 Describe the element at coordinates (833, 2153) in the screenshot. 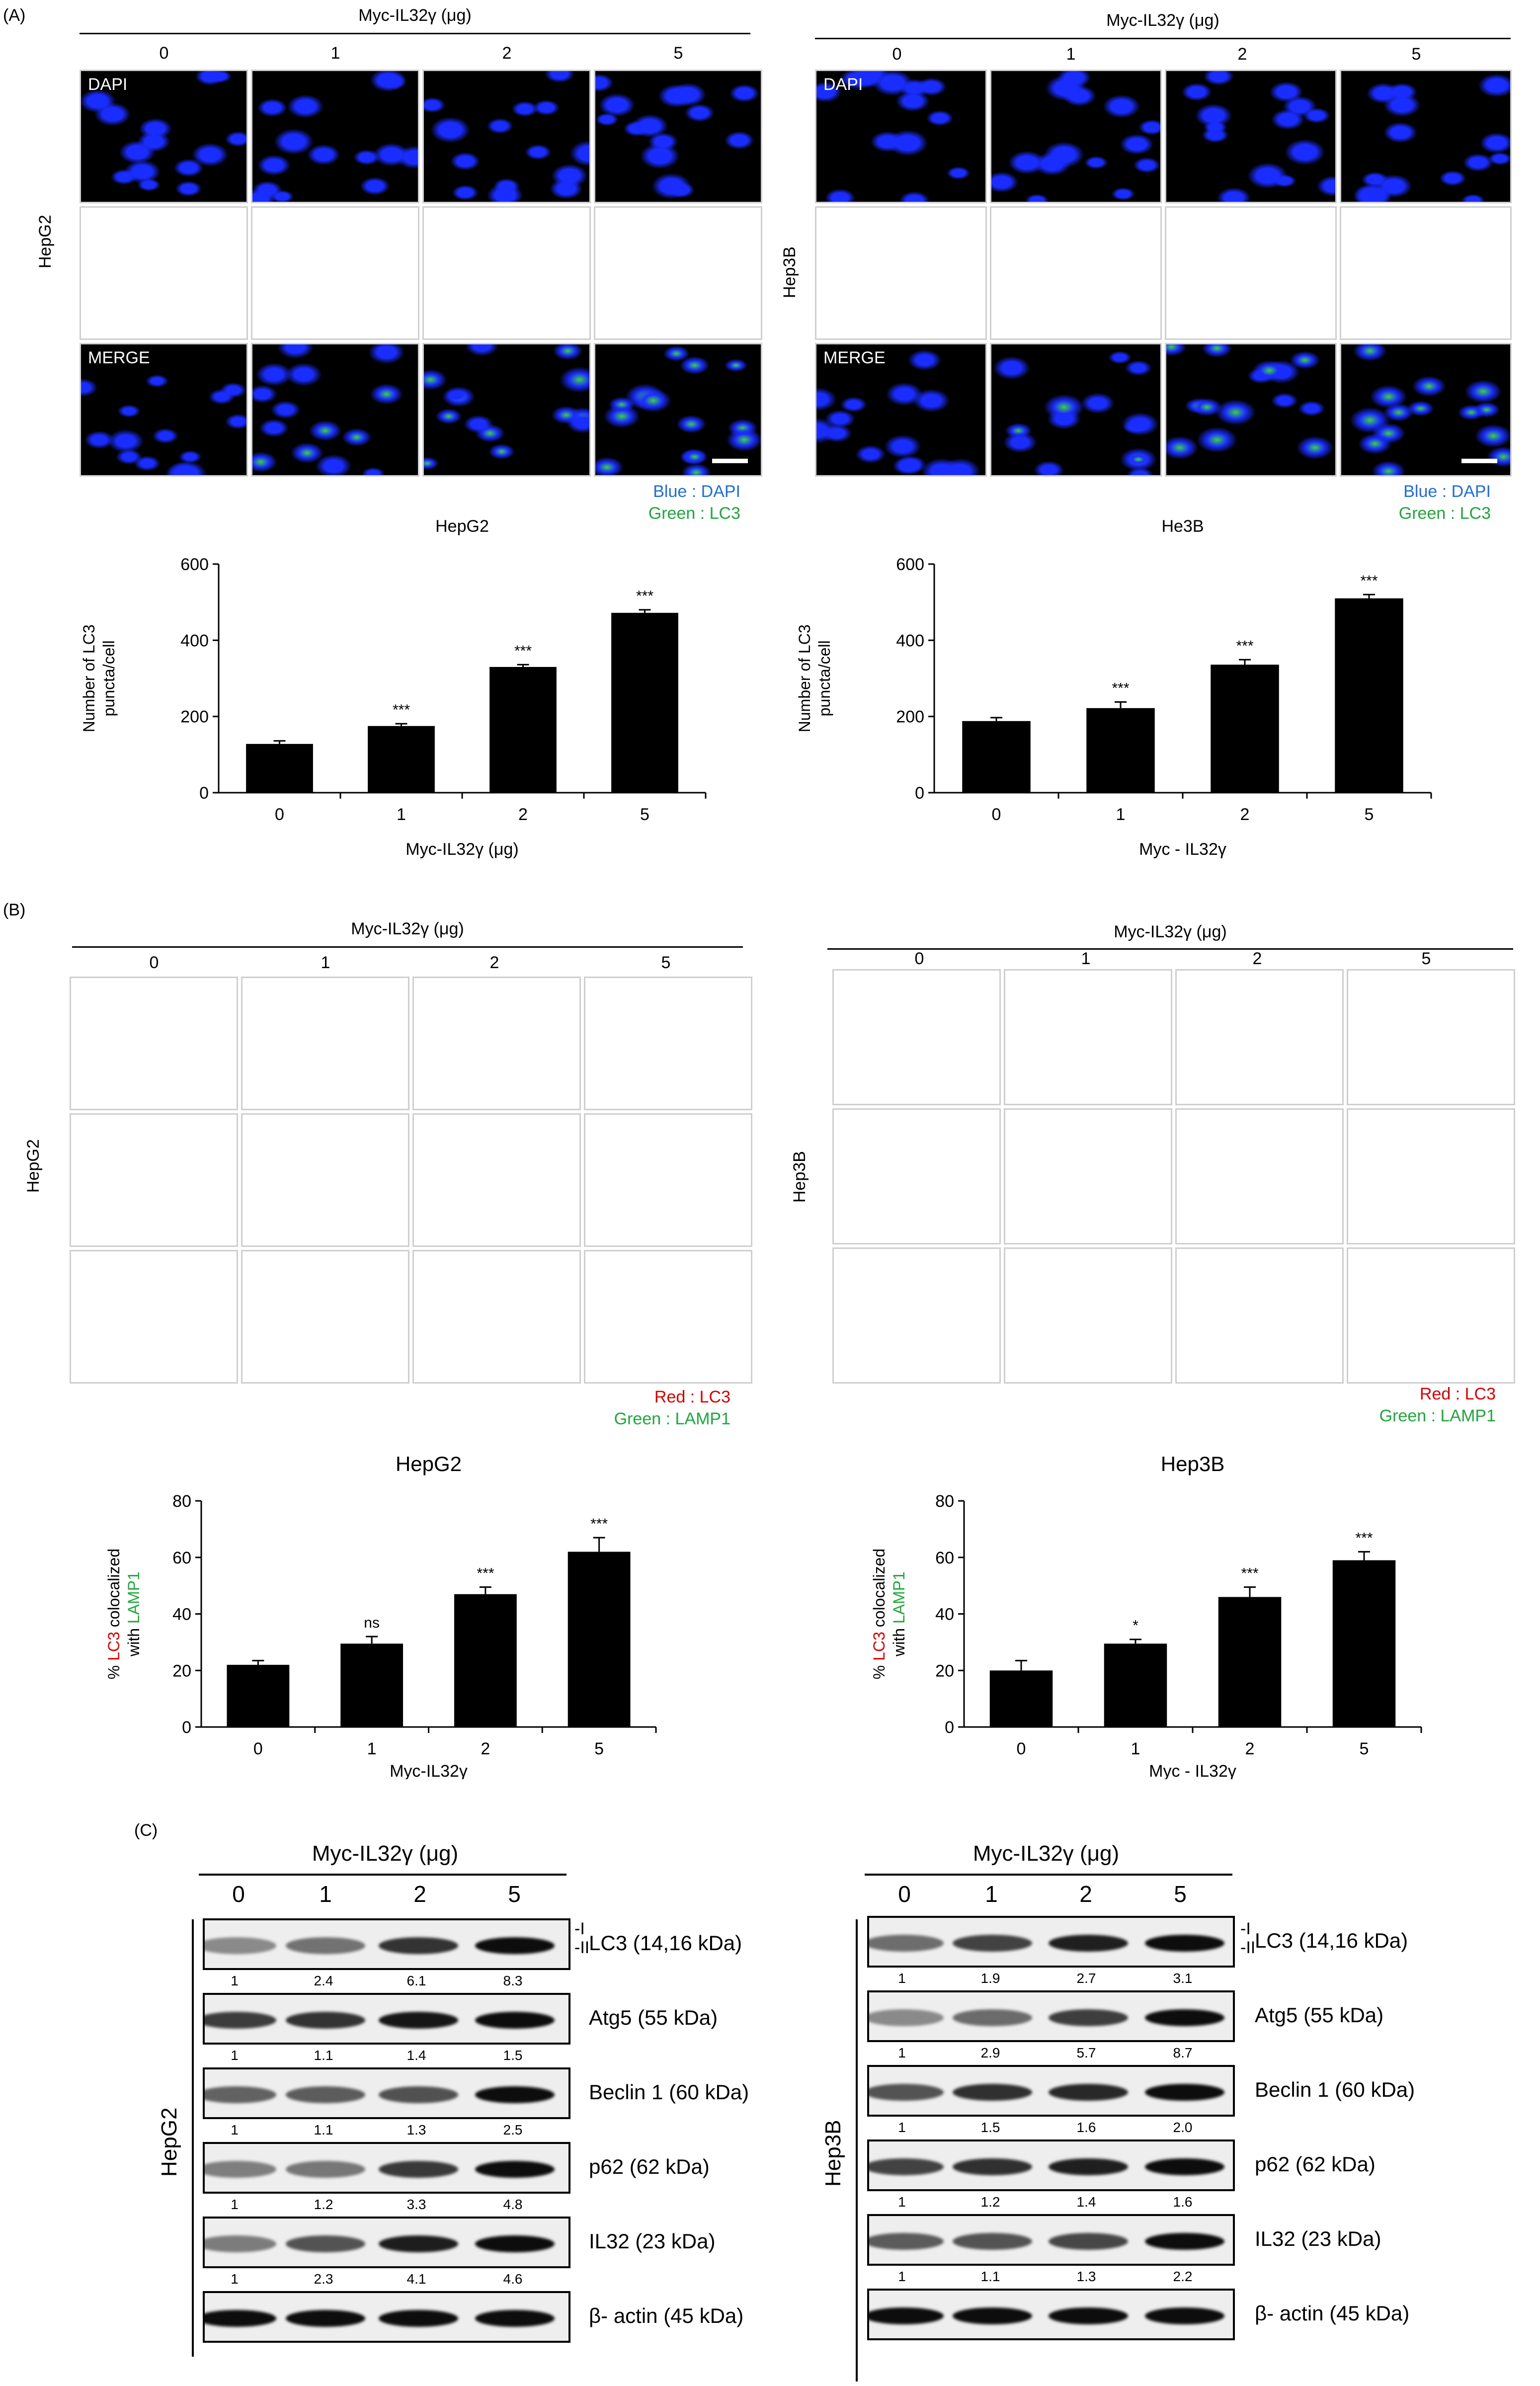

I see `cell-line-label-c-hep3b: Hep3B` at that location.